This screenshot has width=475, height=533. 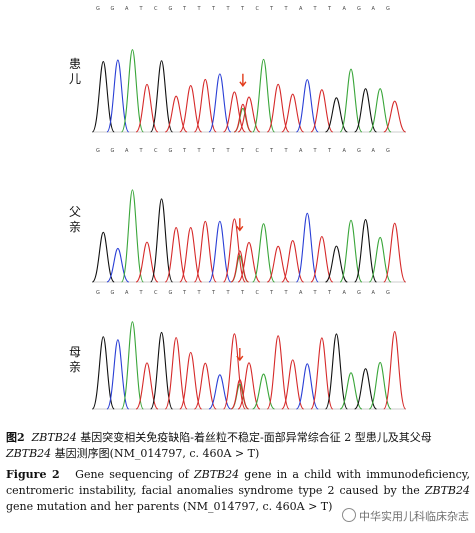 I want to click on figure-label-cn: 图2, so click(x=15, y=437).